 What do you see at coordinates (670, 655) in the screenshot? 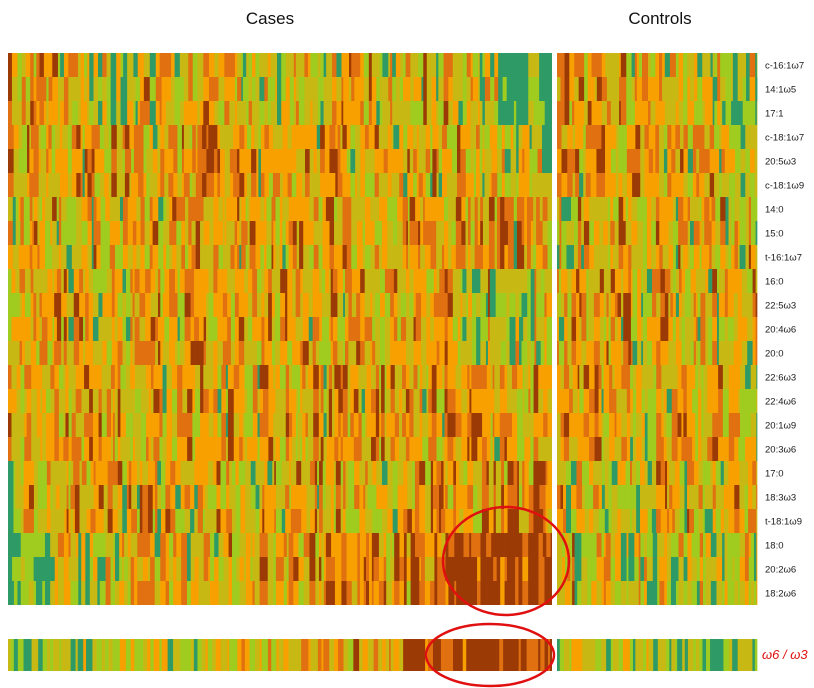
I see `summary-cell-controls` at bounding box center [670, 655].